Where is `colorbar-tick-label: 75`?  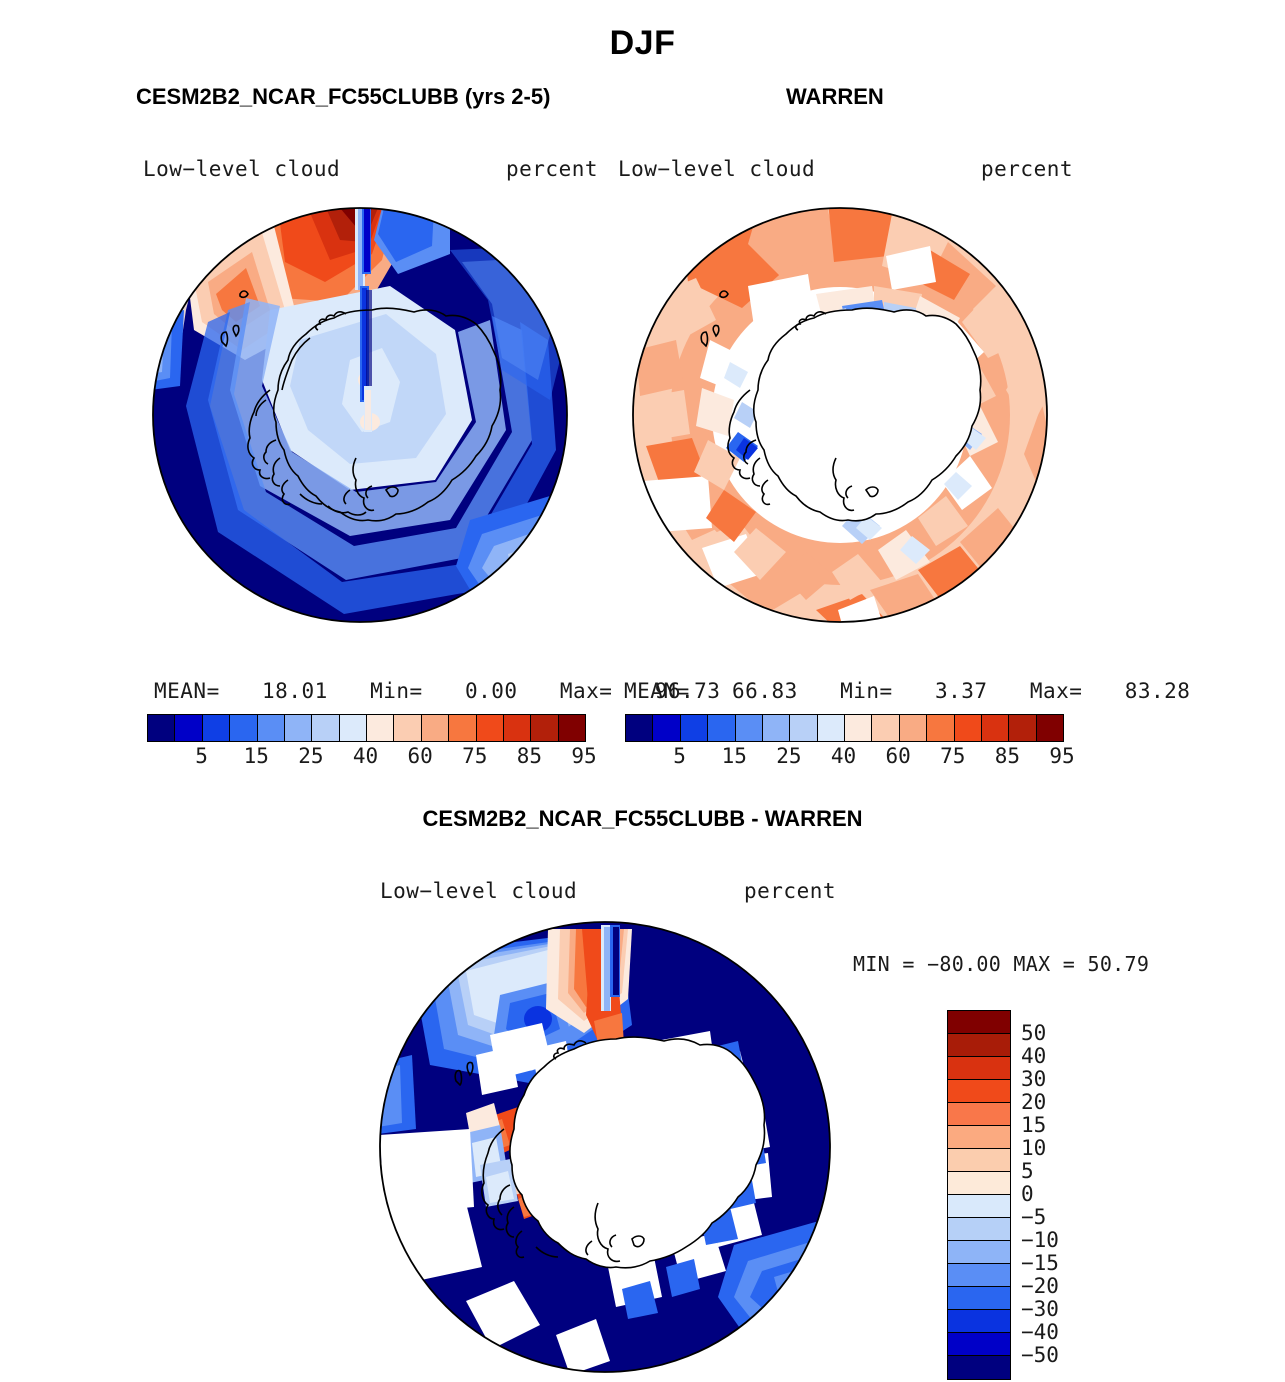 colorbar-tick-label: 75 is located at coordinates (475, 756).